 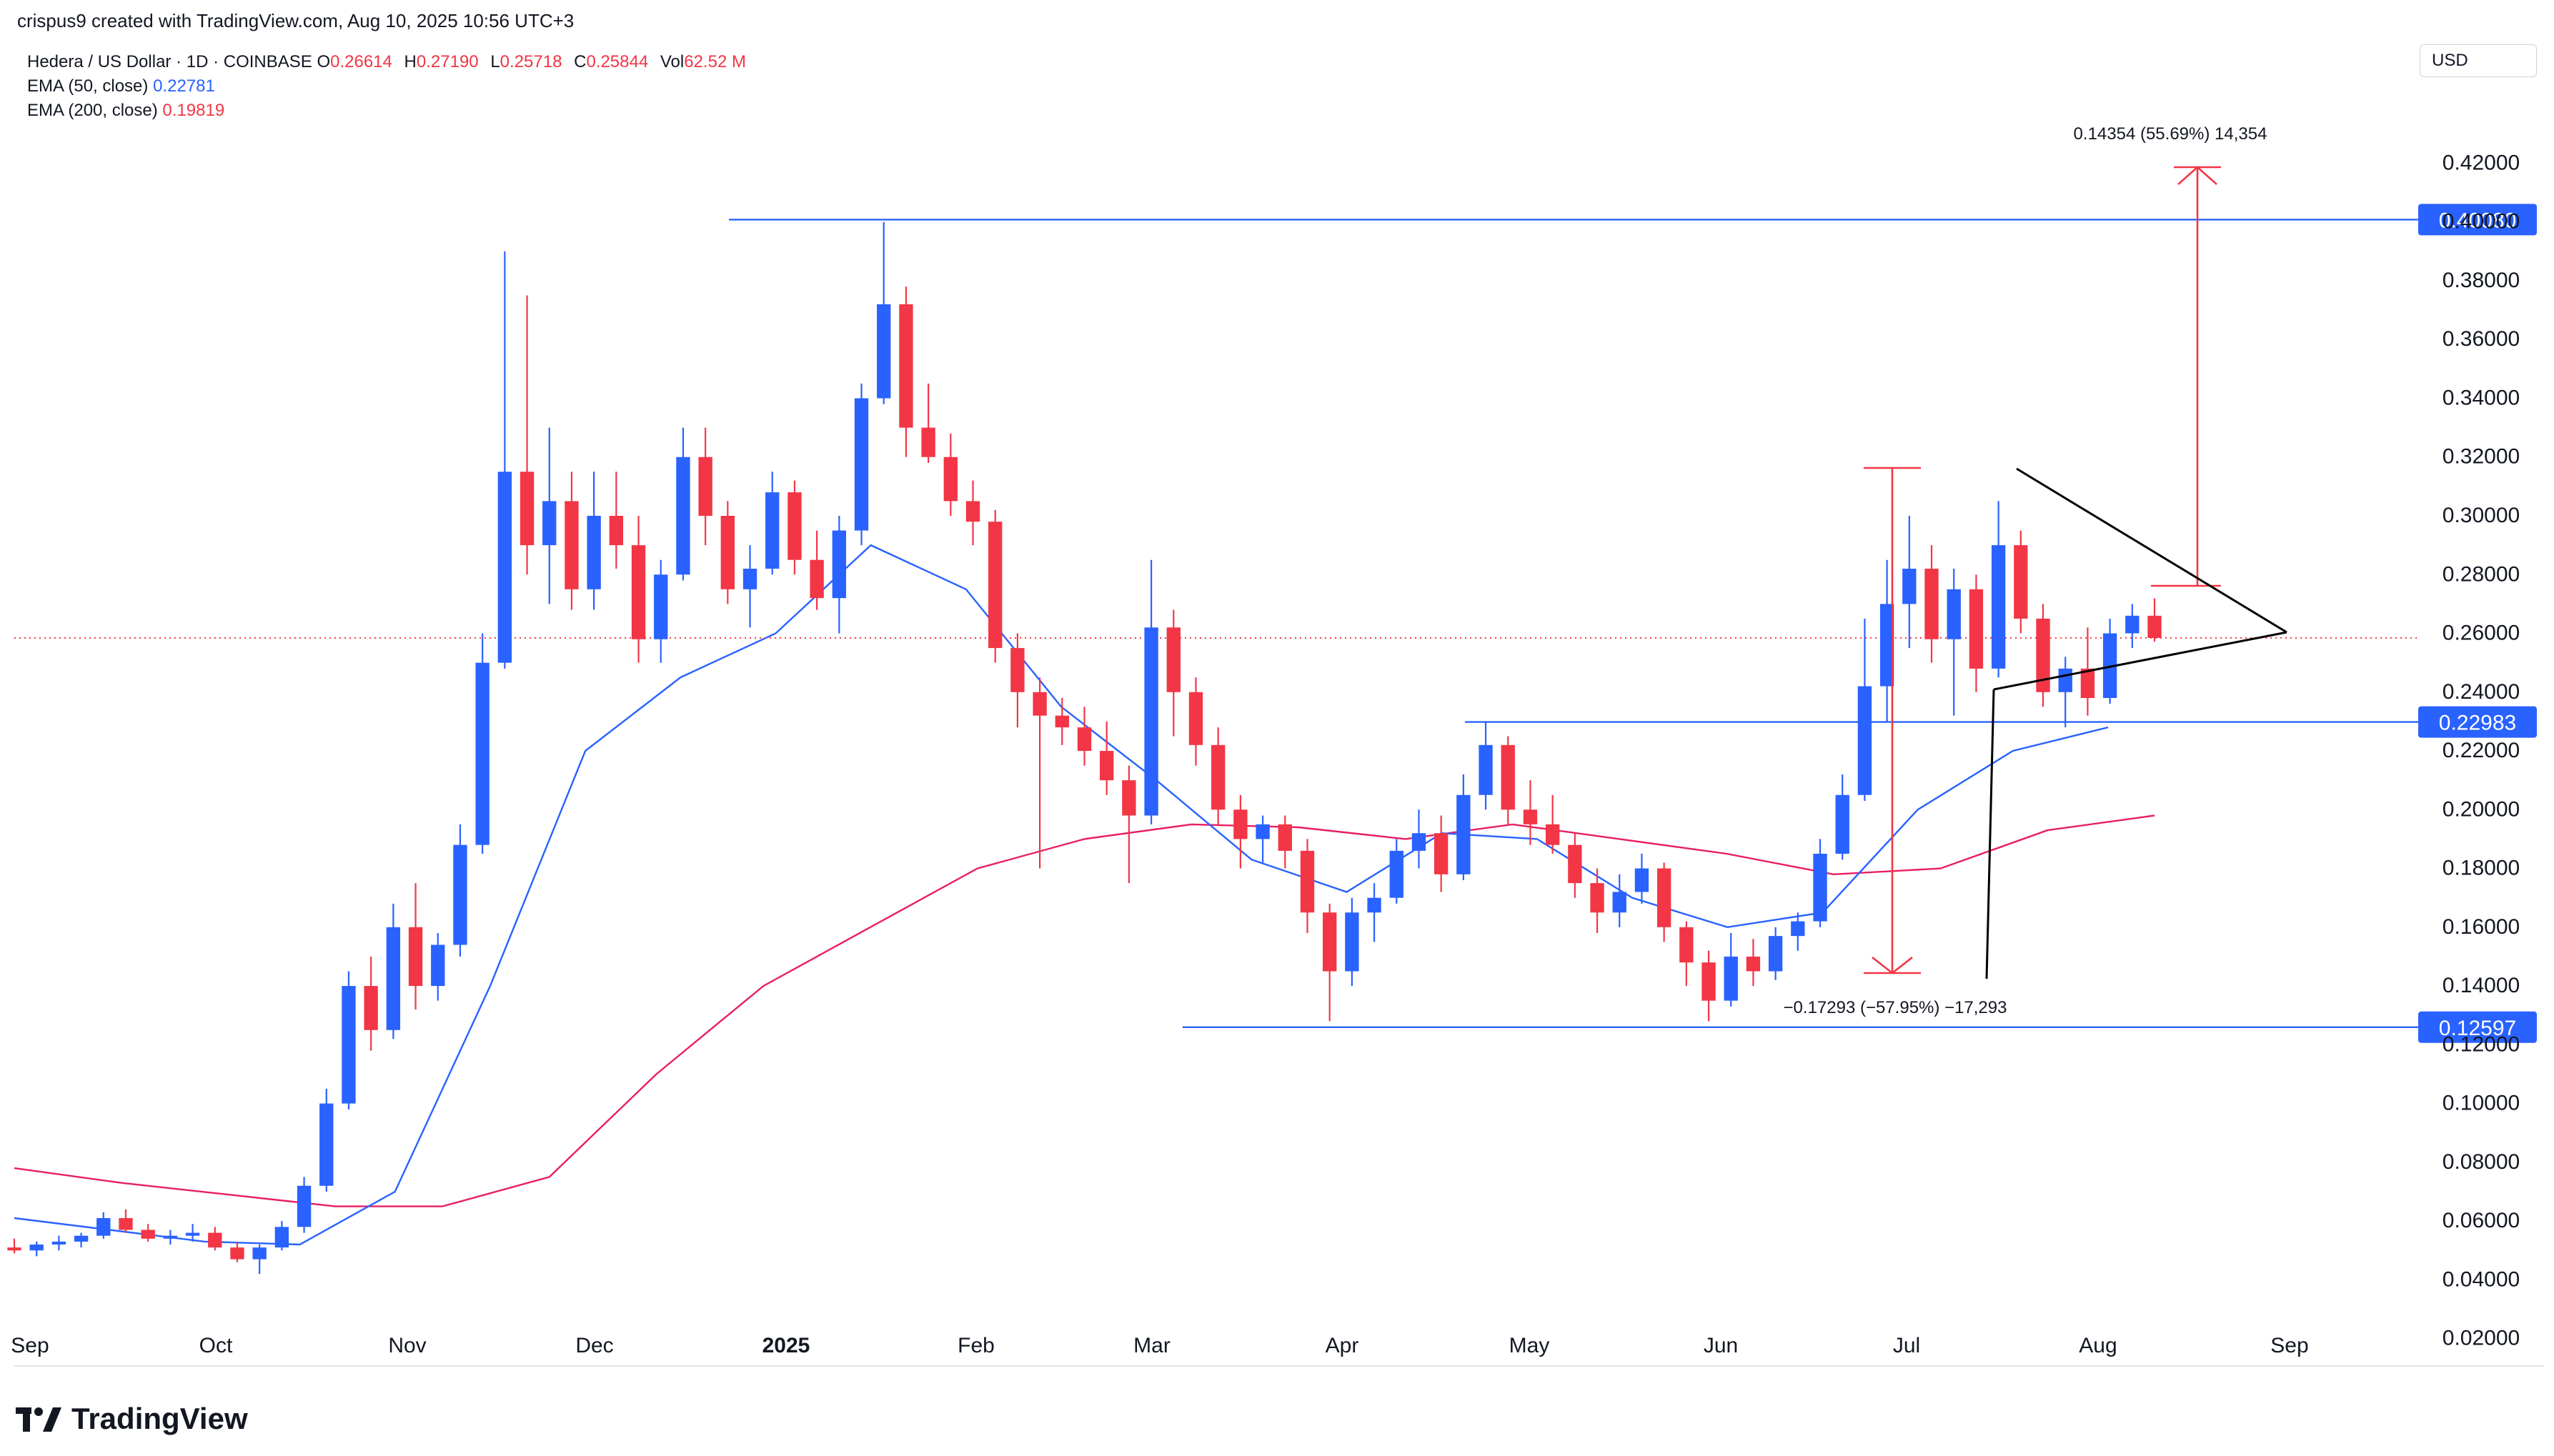 What do you see at coordinates (2481, 633) in the screenshot?
I see `y-tick-label: 0.26000` at bounding box center [2481, 633].